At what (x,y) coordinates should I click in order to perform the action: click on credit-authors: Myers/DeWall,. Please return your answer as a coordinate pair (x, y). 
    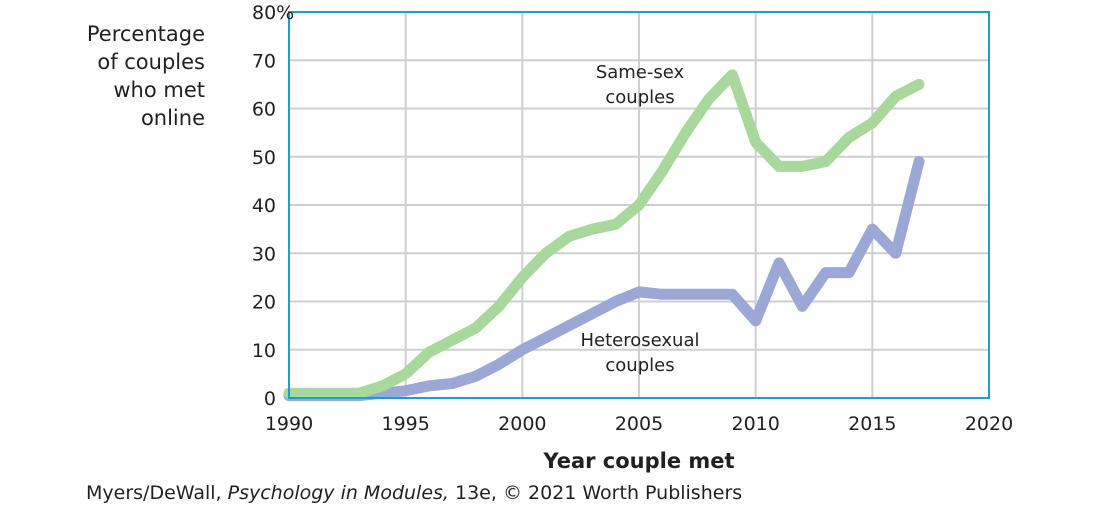
    Looking at the image, I should click on (157, 493).